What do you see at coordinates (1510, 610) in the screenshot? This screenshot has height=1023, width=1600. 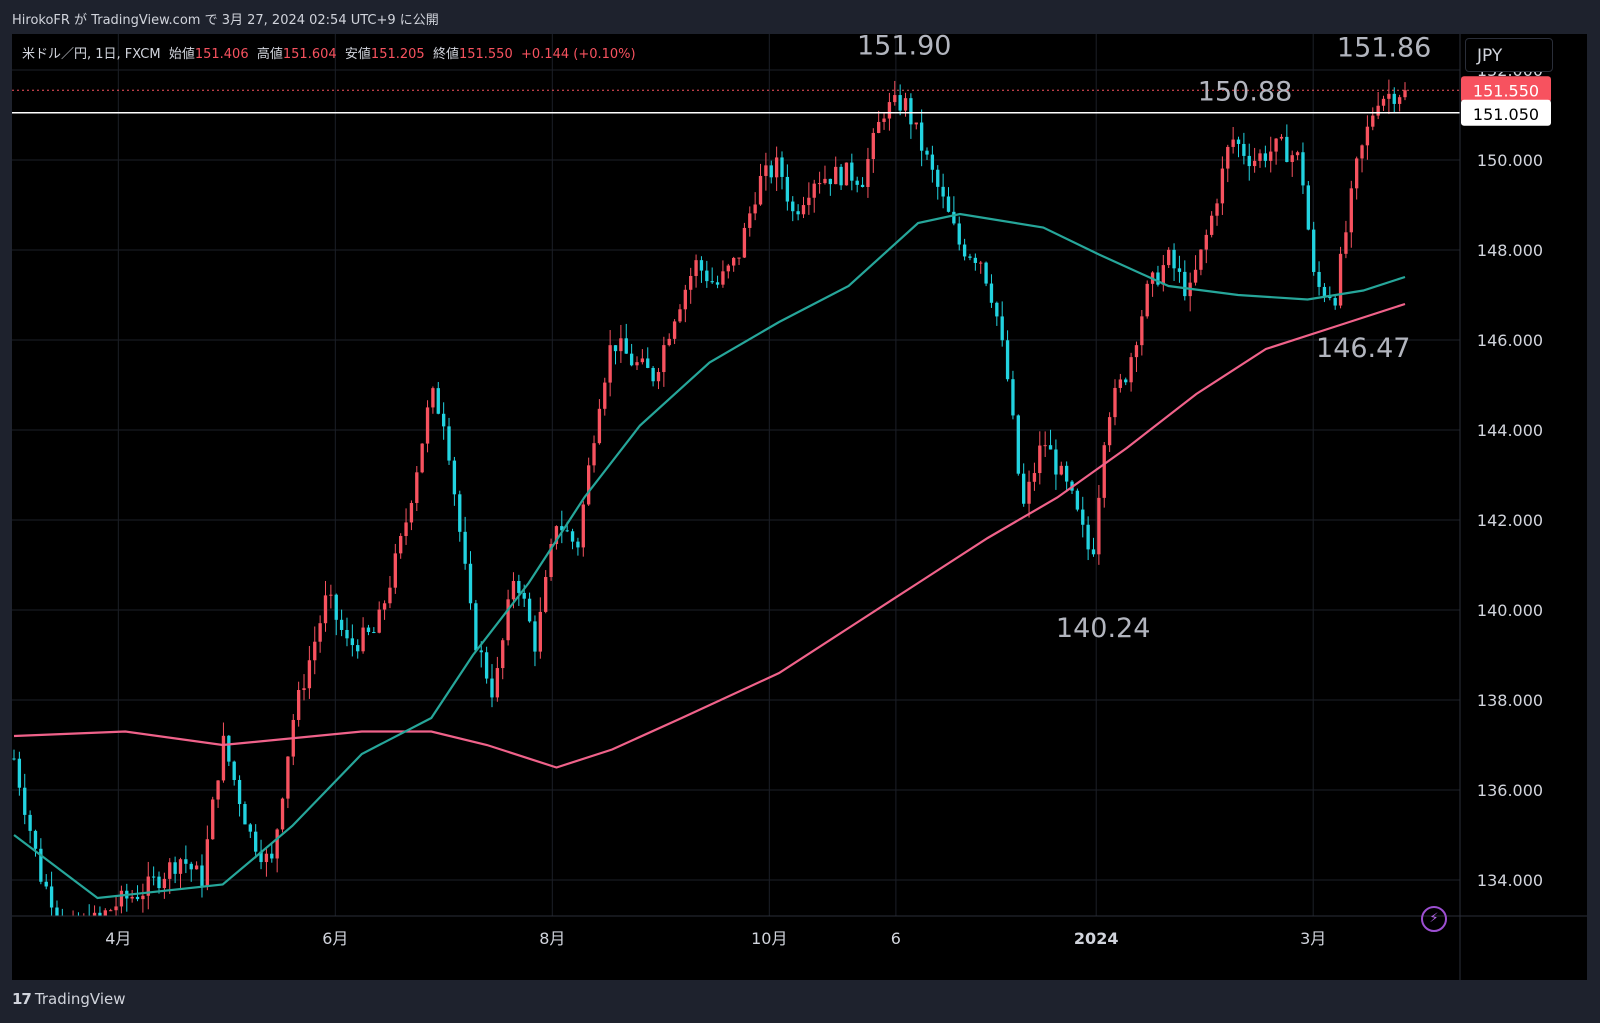 I see `y-tick-label: 140.000` at bounding box center [1510, 610].